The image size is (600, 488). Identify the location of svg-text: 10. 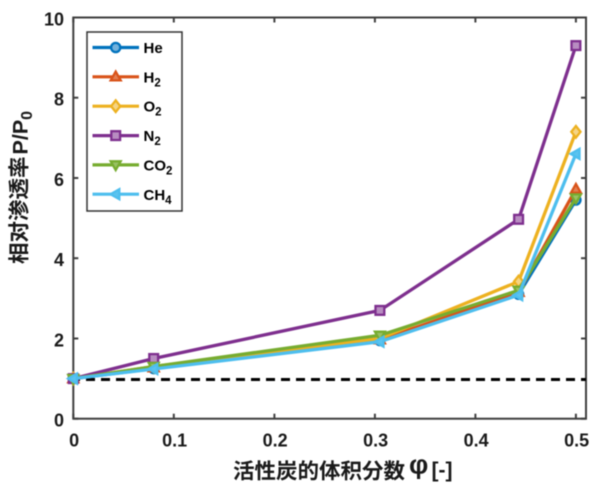
(54, 20).